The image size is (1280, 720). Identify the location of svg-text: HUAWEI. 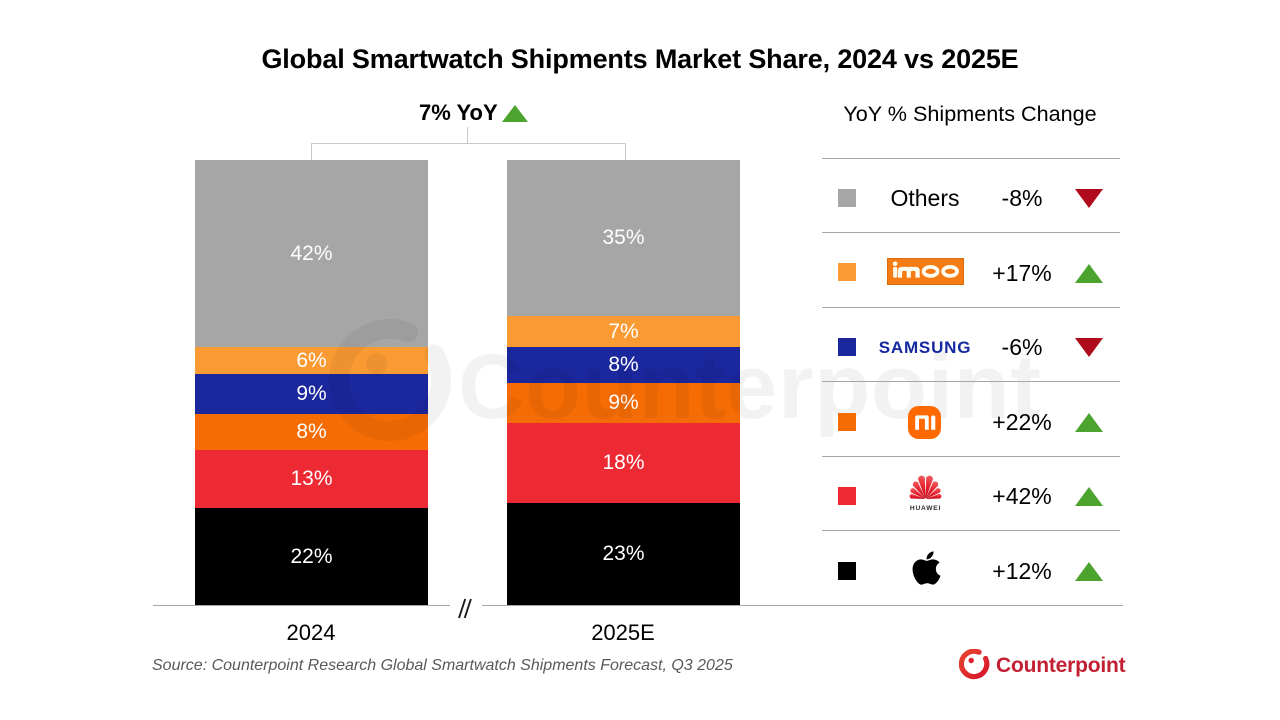
(925, 508).